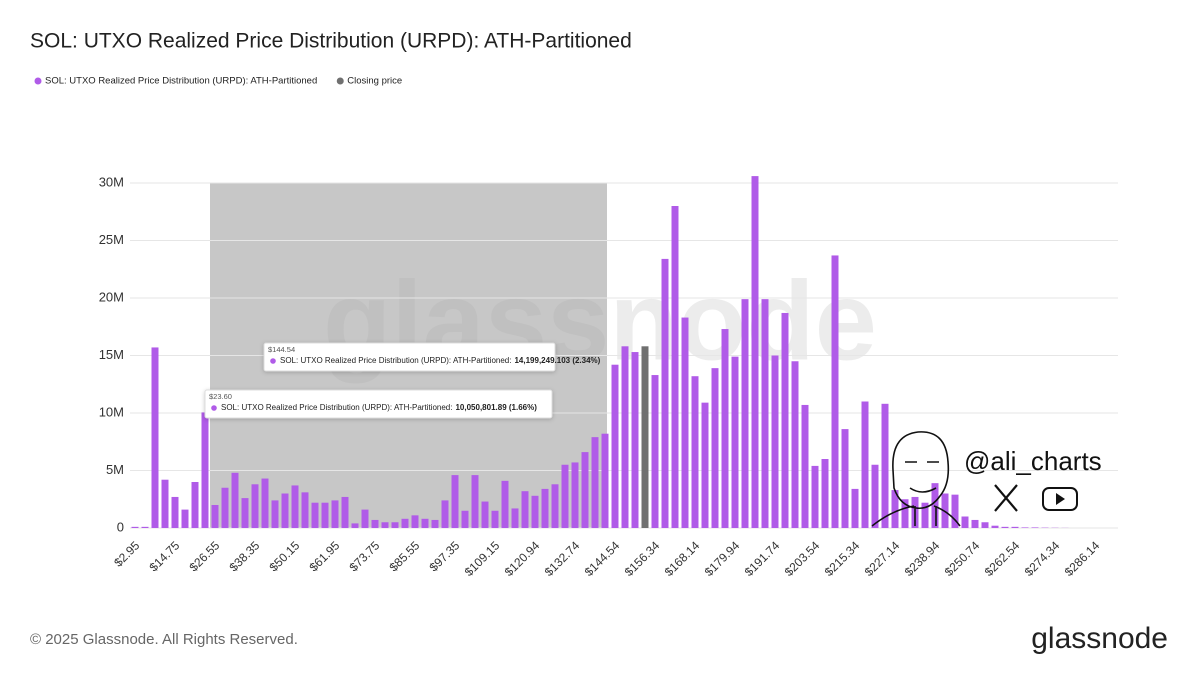 The image size is (1200, 675). What do you see at coordinates (164, 639) in the screenshot?
I see `footer: © 2025 Glassnode. All Rights Reserved.` at bounding box center [164, 639].